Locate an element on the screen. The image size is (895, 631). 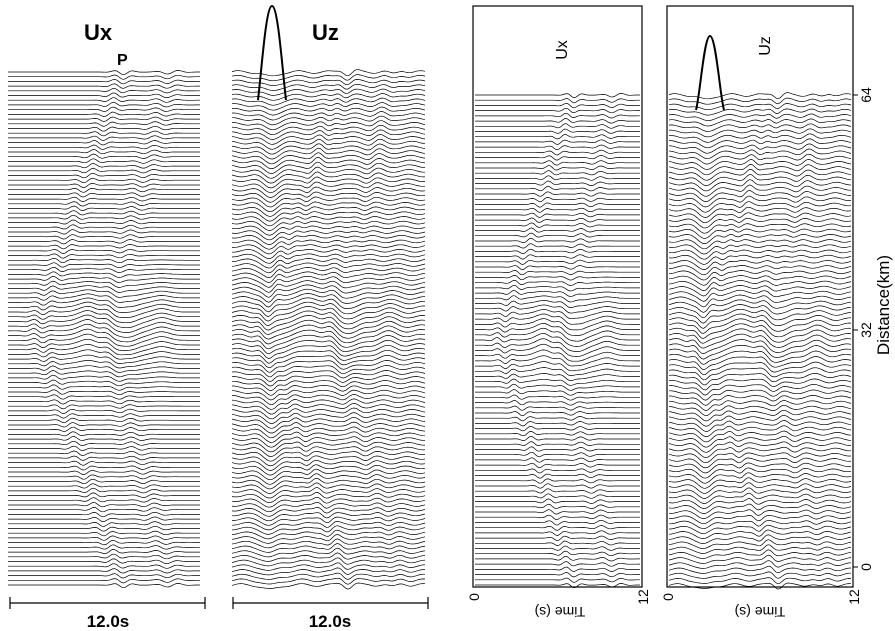
right-uz-title: Uz is located at coordinates (765, 46).